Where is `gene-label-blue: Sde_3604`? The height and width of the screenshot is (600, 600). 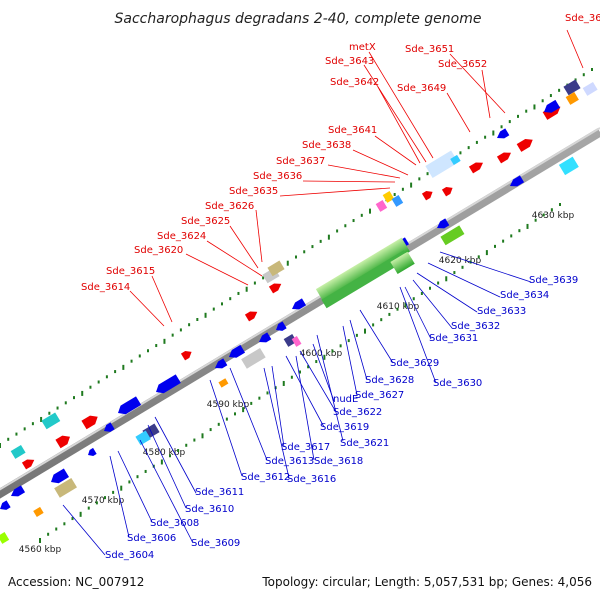
gene-label-blue: Sde_3604 is located at coordinates (129, 555).